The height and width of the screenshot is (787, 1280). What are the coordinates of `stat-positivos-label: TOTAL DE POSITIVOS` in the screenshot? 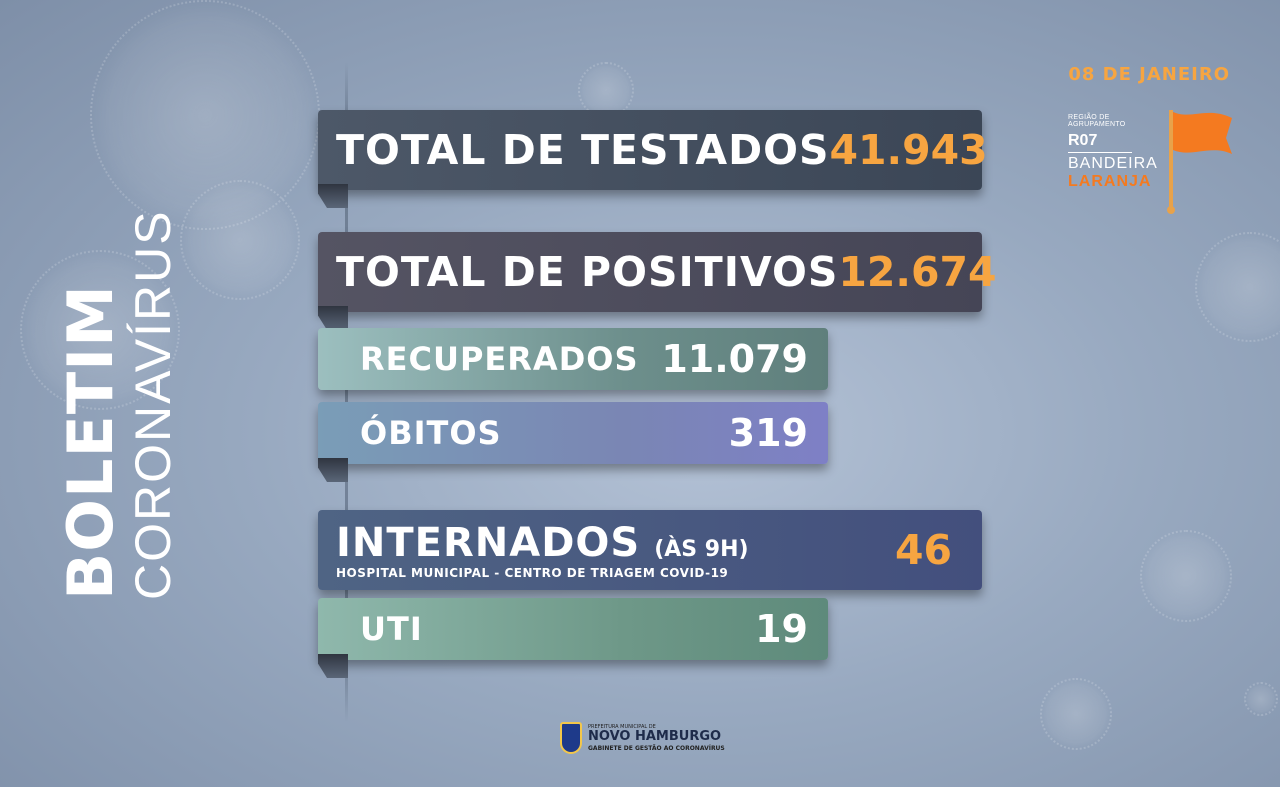 It's located at (587, 272).